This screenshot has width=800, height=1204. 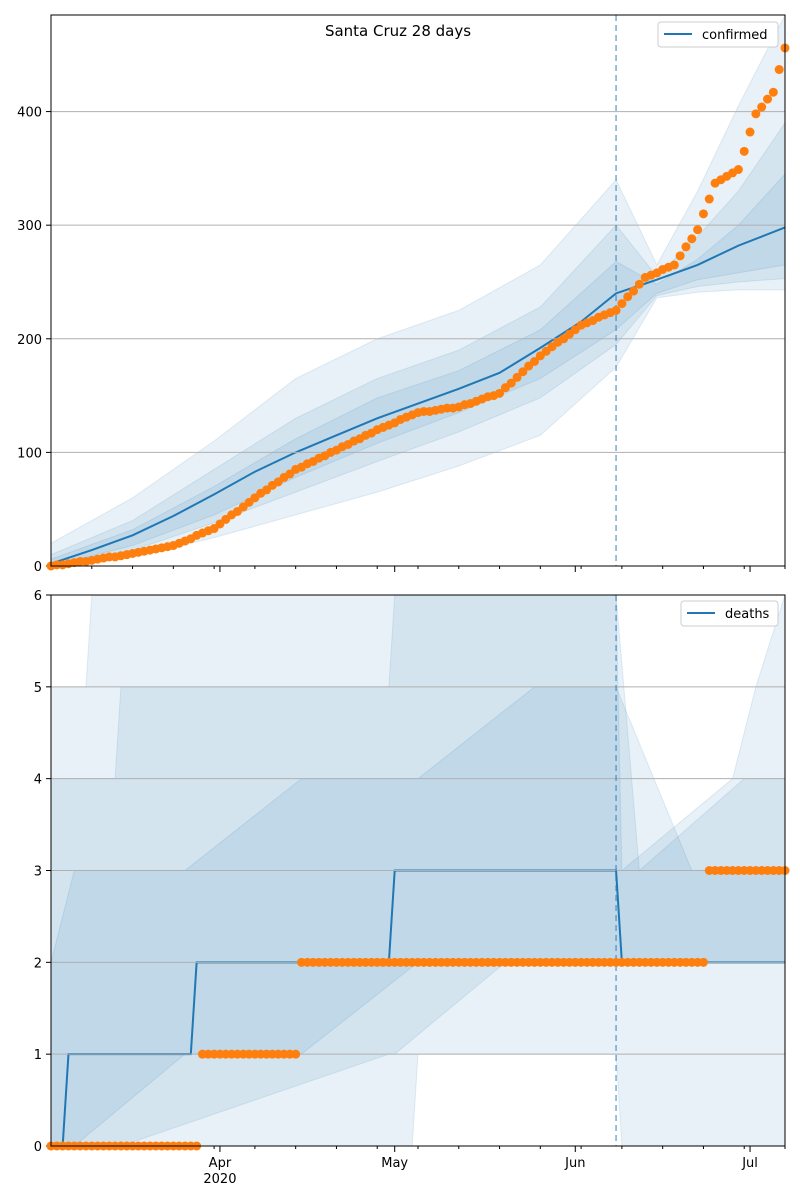 I want to click on y-tick-label: 400, so click(x=29, y=113).